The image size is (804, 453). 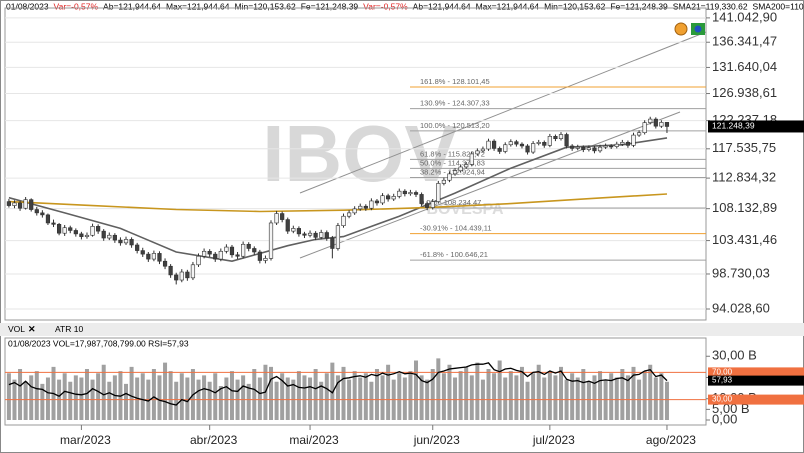 What do you see at coordinates (16, 329) in the screenshot?
I see `tab: VOL` at bounding box center [16, 329].